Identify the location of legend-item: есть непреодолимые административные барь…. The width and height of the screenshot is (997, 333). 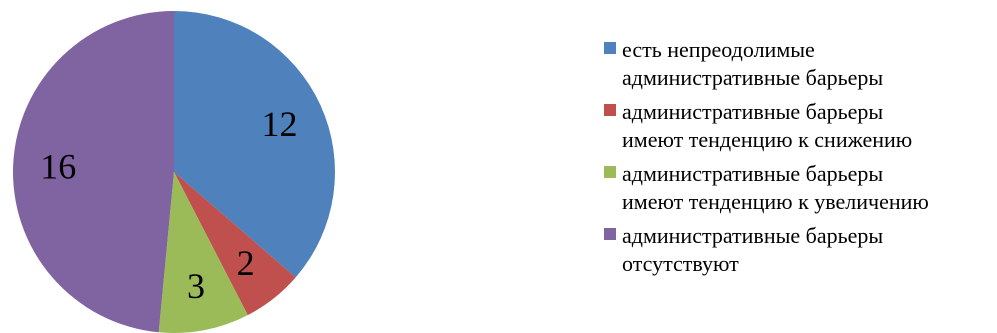
(799, 68).